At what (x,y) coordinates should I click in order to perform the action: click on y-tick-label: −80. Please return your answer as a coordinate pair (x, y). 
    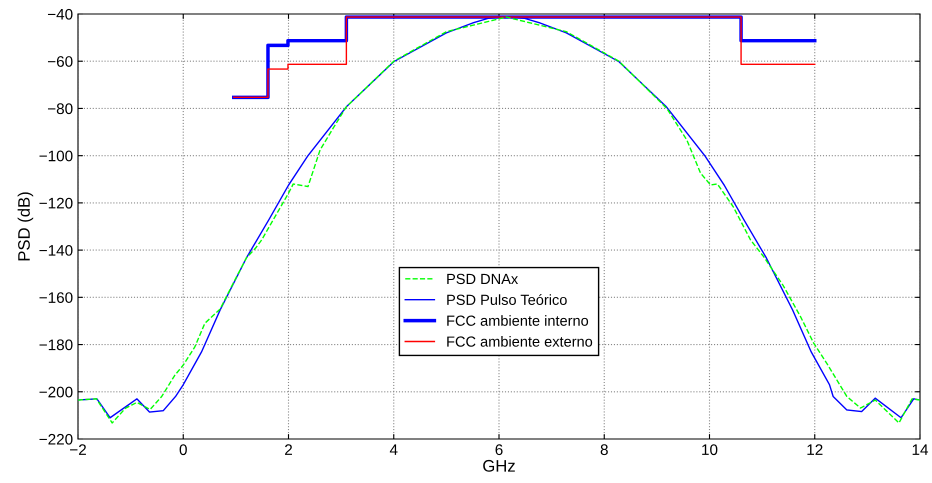
    Looking at the image, I should click on (60, 108).